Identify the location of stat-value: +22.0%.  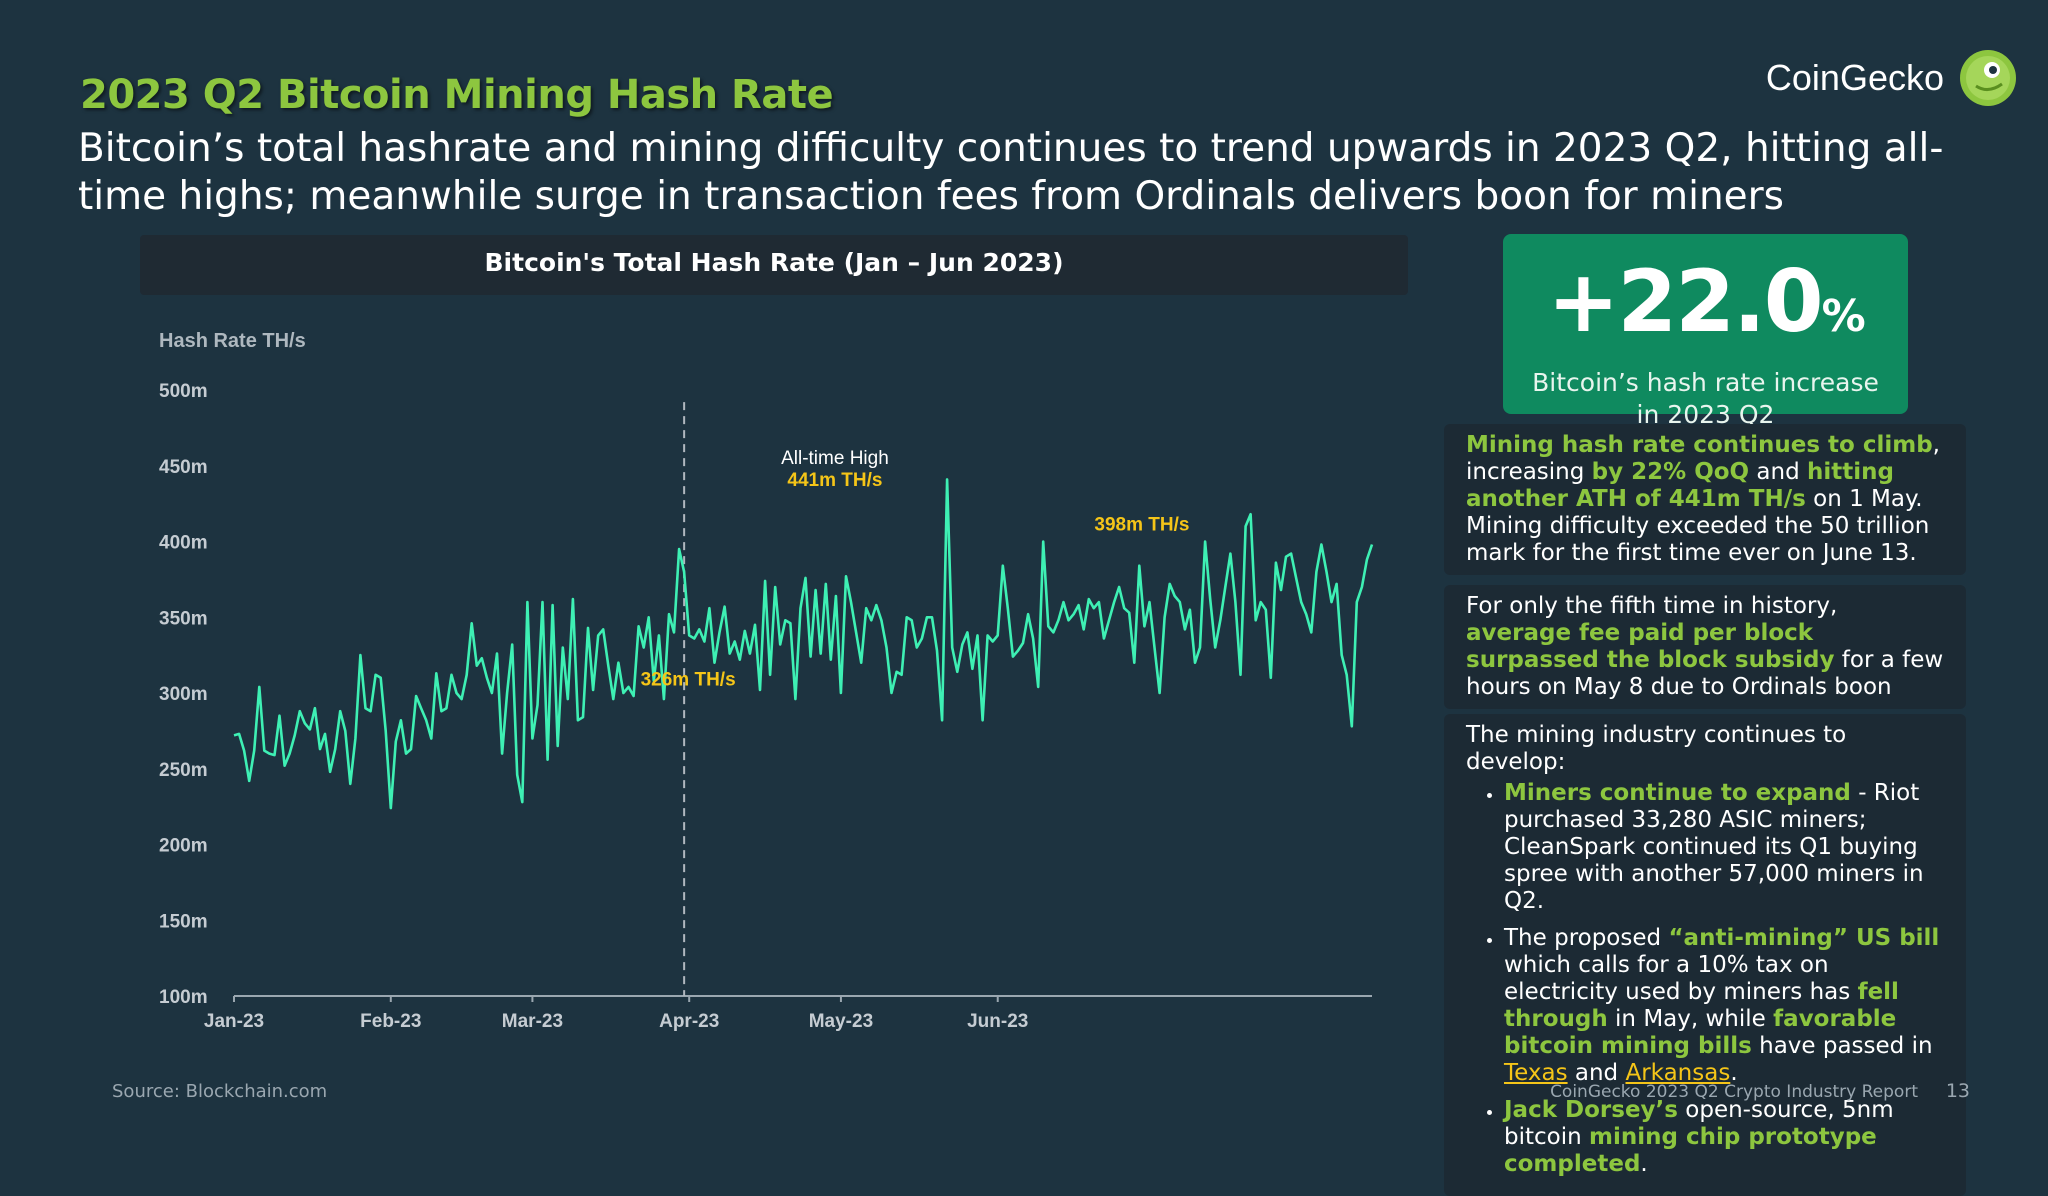
(1706, 302).